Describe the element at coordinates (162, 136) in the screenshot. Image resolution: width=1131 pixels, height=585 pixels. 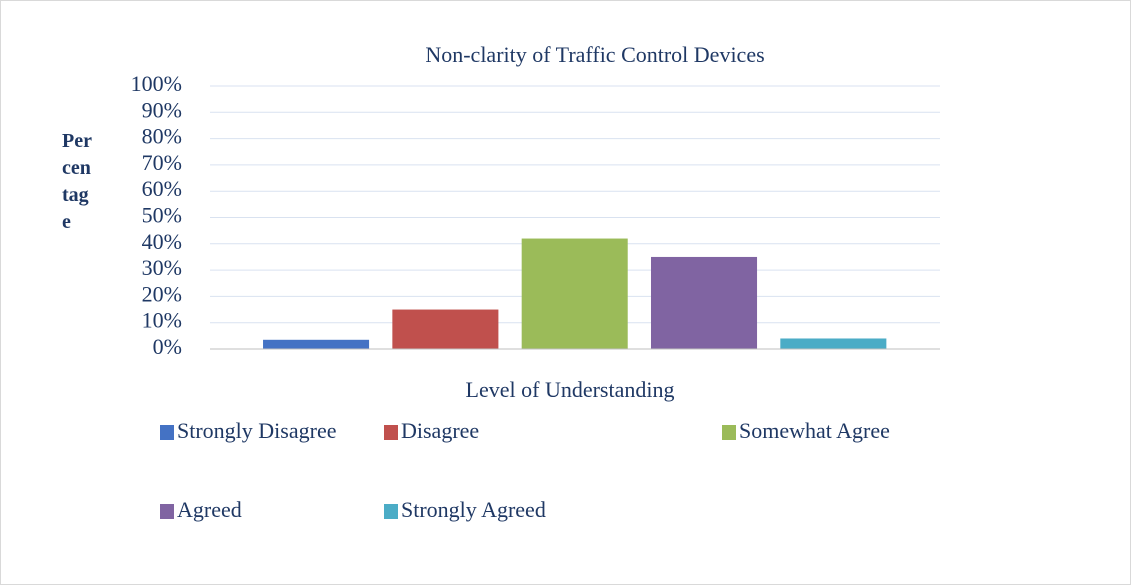
I see `y-tick-label: 80%` at that location.